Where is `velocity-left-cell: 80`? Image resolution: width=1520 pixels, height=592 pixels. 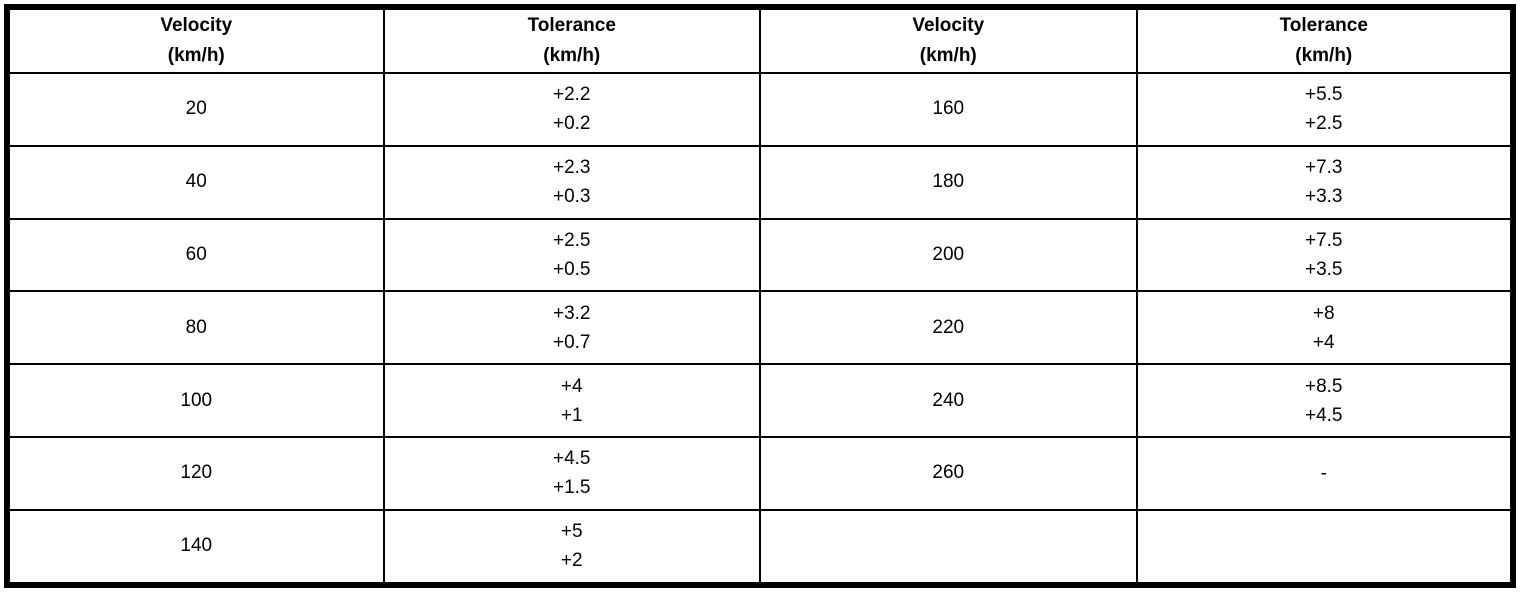
velocity-left-cell: 80 is located at coordinates (195, 328).